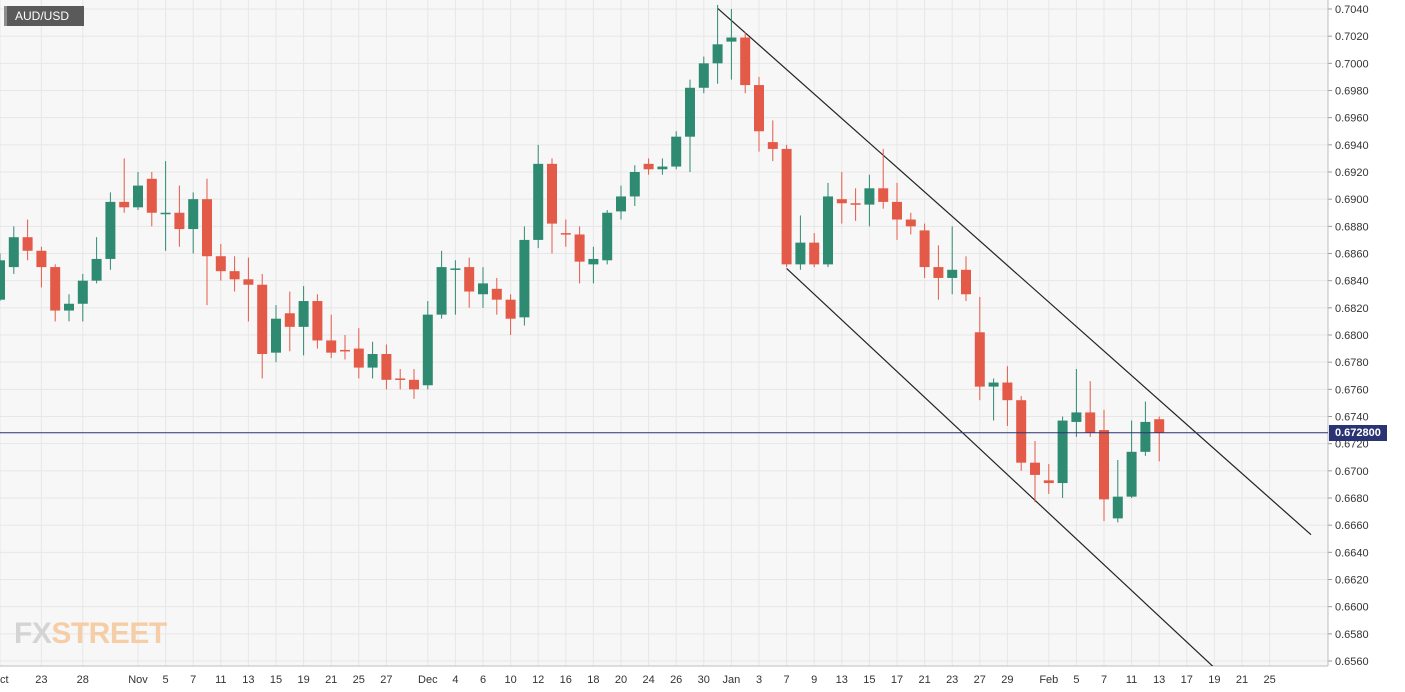  I want to click on x-tick-label: 10, so click(510, 680).